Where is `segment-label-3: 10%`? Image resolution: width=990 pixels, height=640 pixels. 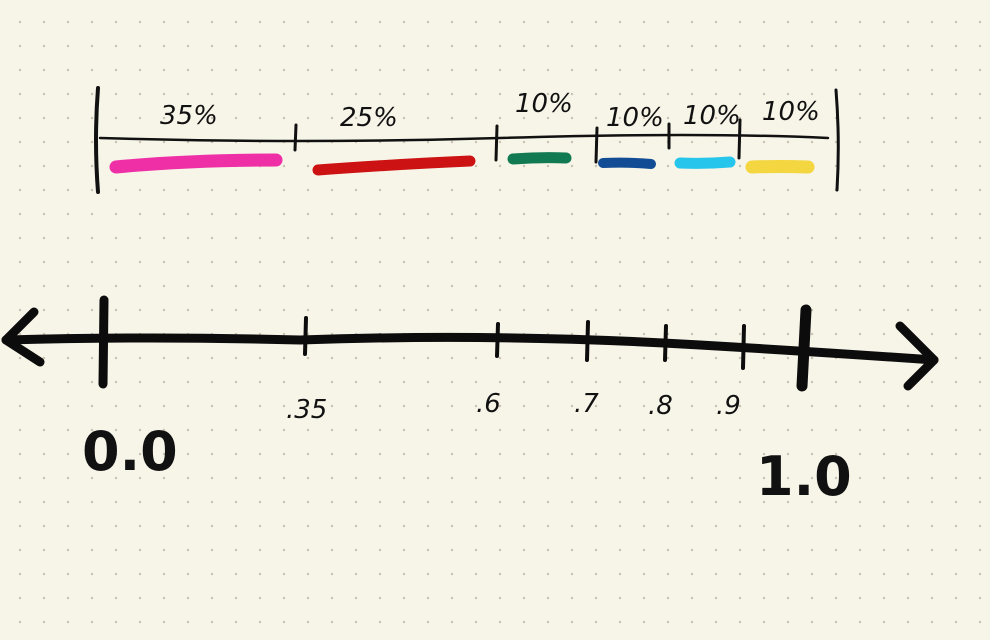 segment-label-3: 10% is located at coordinates (544, 104).